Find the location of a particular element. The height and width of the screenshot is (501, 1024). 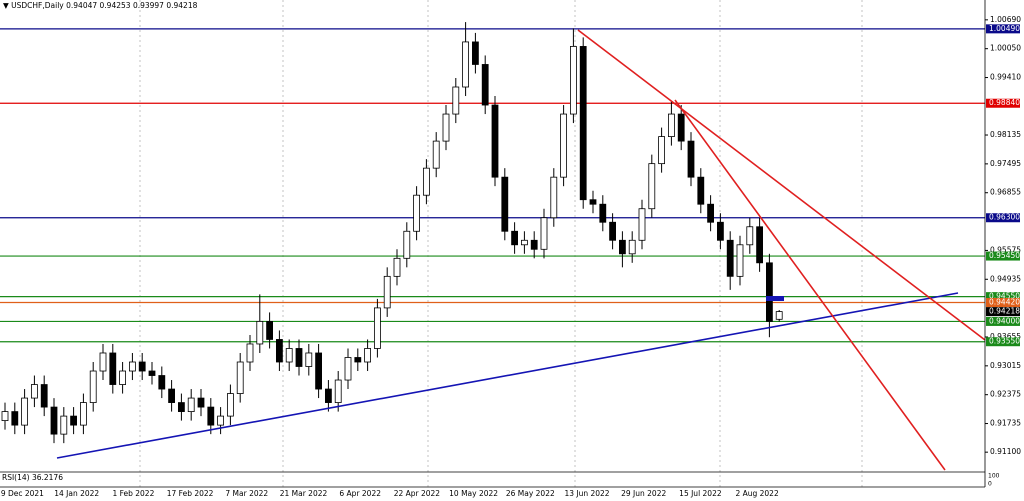

header-close: 0.94218 is located at coordinates (181, 5).